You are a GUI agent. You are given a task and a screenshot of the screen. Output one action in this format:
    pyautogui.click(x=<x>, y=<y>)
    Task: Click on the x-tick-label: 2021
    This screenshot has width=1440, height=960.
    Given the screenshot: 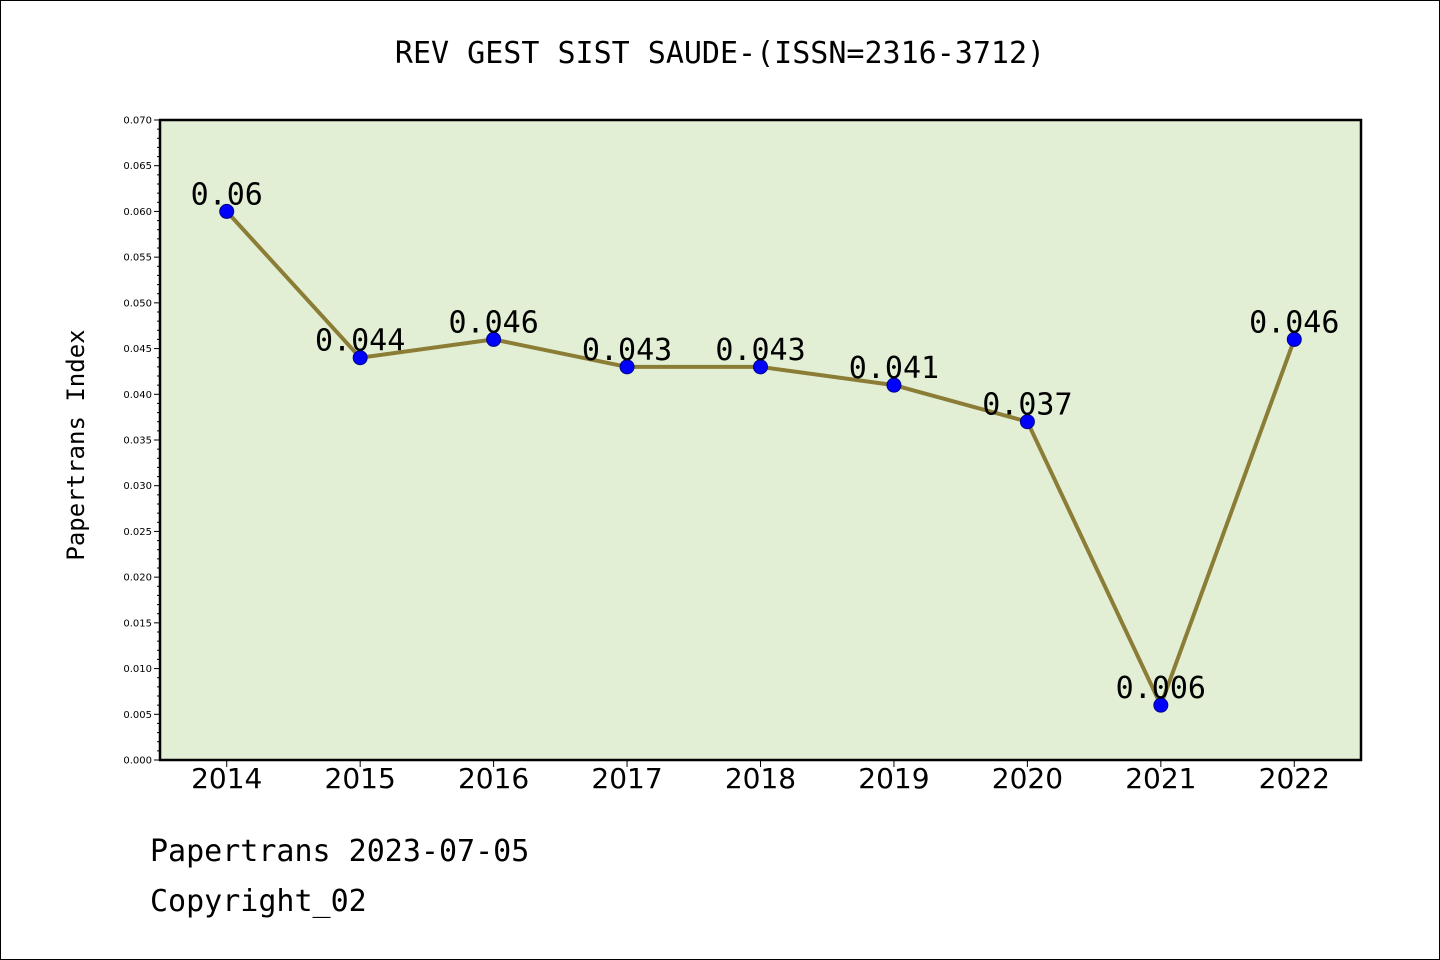 What is the action you would take?
    pyautogui.click(x=1160, y=778)
    